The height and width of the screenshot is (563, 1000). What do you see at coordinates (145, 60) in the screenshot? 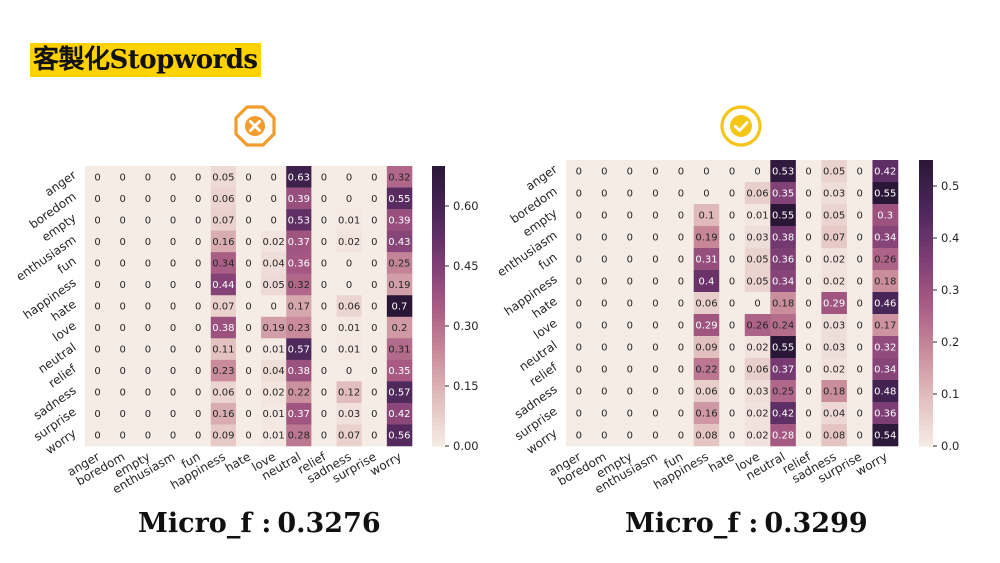
I see `page-title: 客製化Stopwords` at bounding box center [145, 60].